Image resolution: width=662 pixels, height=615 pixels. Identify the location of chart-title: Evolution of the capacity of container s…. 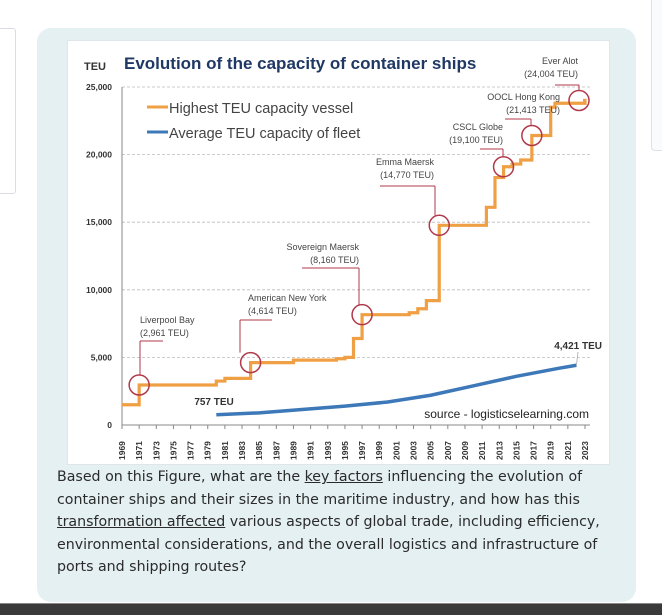
(300, 63).